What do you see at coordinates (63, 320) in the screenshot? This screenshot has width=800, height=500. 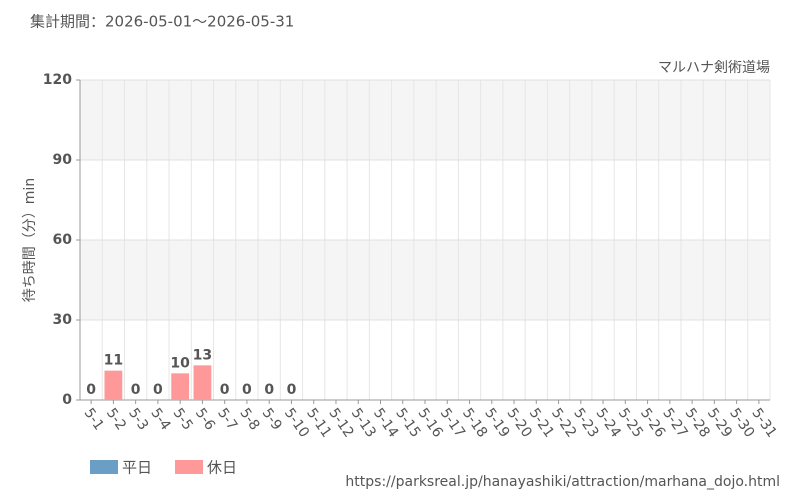 I see `y-tick-label: 30` at bounding box center [63, 320].